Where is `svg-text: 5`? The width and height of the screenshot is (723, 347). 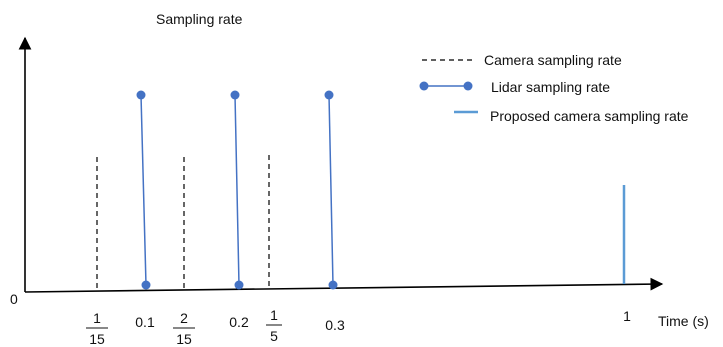 svg-text: 5 is located at coordinates (274, 336).